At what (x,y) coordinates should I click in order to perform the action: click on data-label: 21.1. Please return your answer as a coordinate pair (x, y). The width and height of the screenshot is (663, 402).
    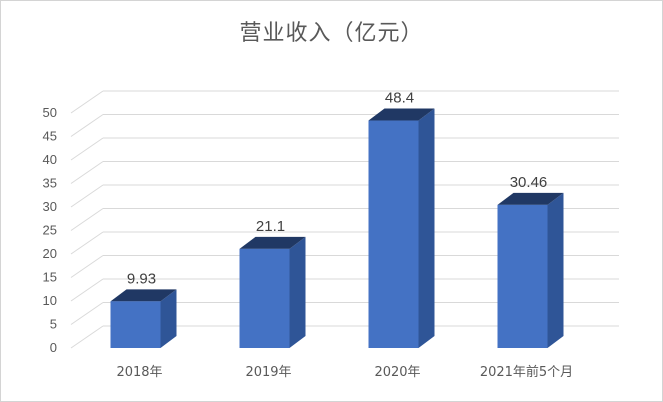
    Looking at the image, I should click on (270, 226).